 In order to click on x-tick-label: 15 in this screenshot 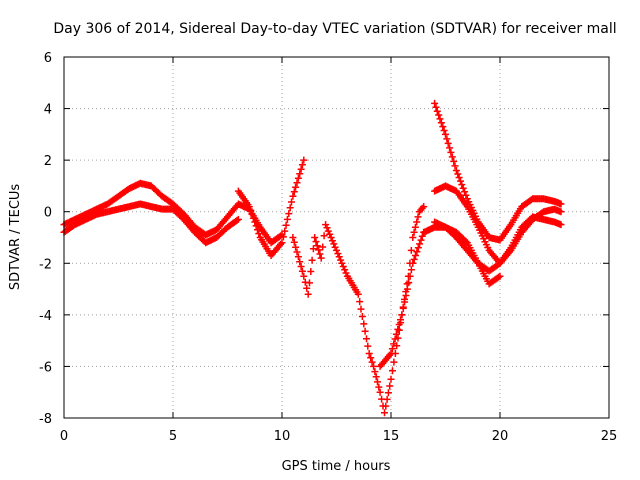, I will do `click(391, 436)`.